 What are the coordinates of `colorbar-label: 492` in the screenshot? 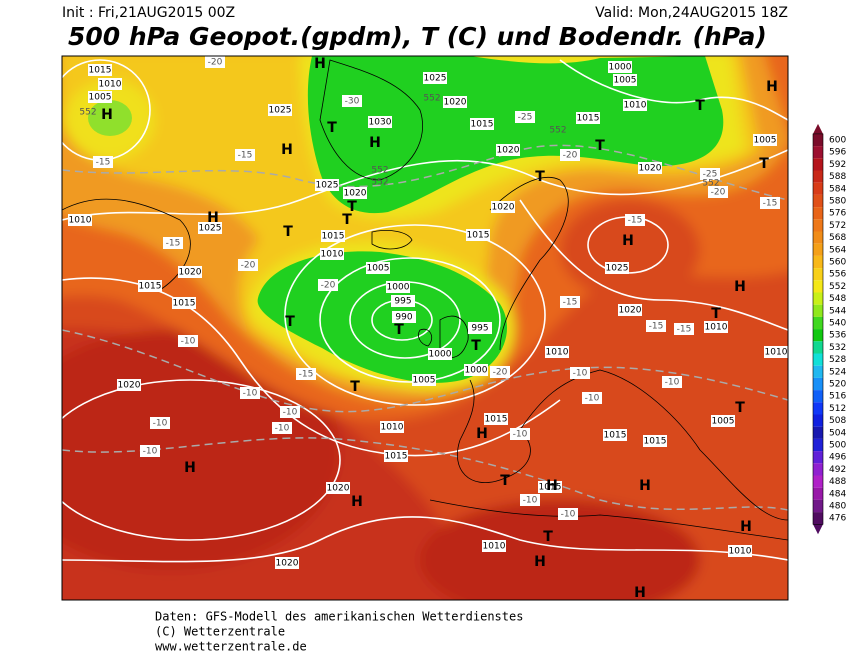 It's located at (837, 470).